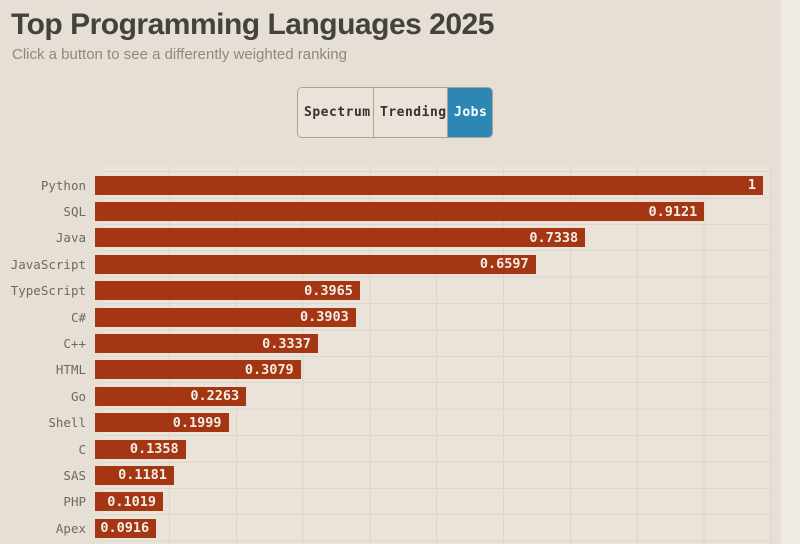 This screenshot has height=544, width=800. Describe the element at coordinates (78, 396) in the screenshot. I see `category-label: Go` at that location.